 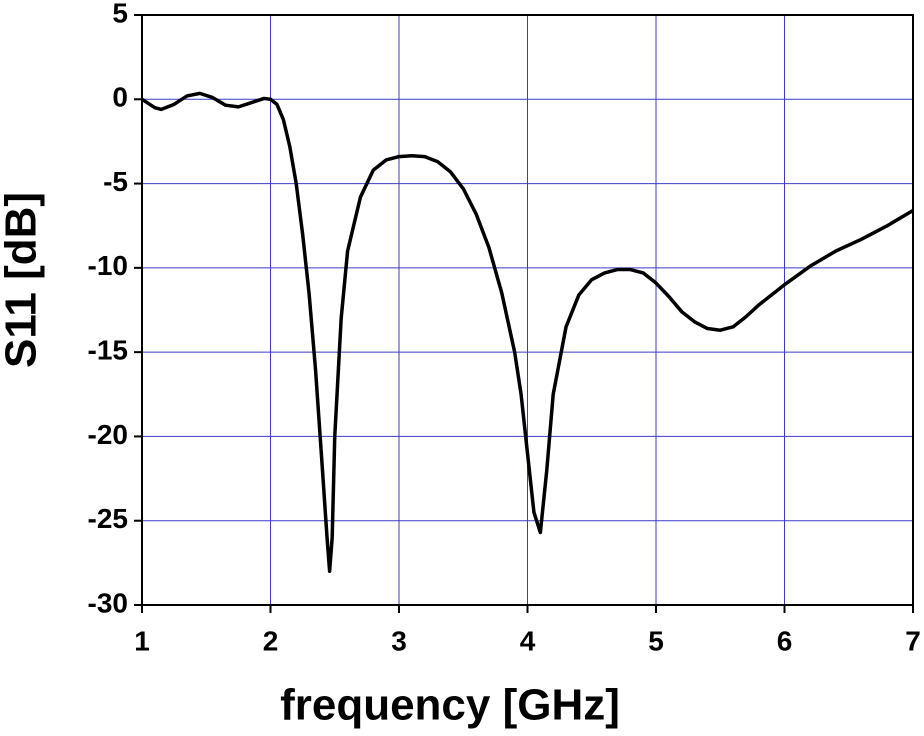 I want to click on y-tick-label: -25, so click(x=108, y=518).